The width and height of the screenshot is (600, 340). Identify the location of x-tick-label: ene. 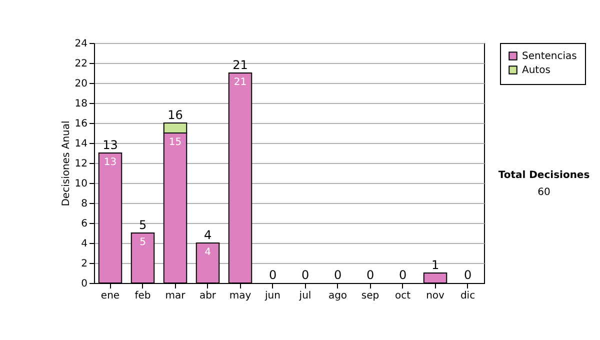
(110, 296).